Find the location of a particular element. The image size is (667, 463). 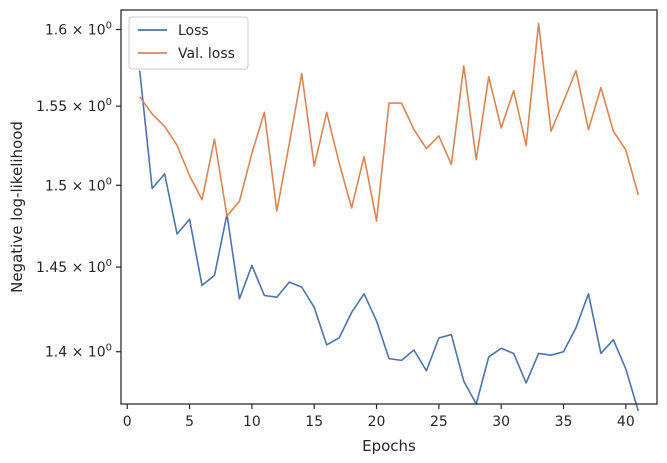

y-tick-label: 1.4 × 100 is located at coordinates (78, 352).